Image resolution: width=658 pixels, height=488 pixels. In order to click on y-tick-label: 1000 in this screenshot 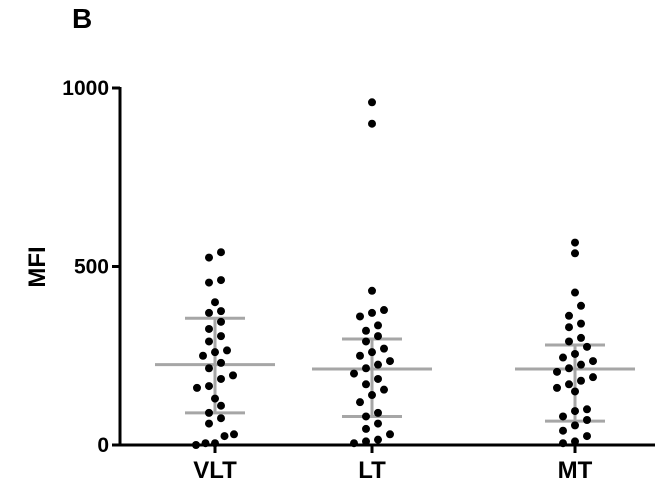, I will do `click(85, 88)`.